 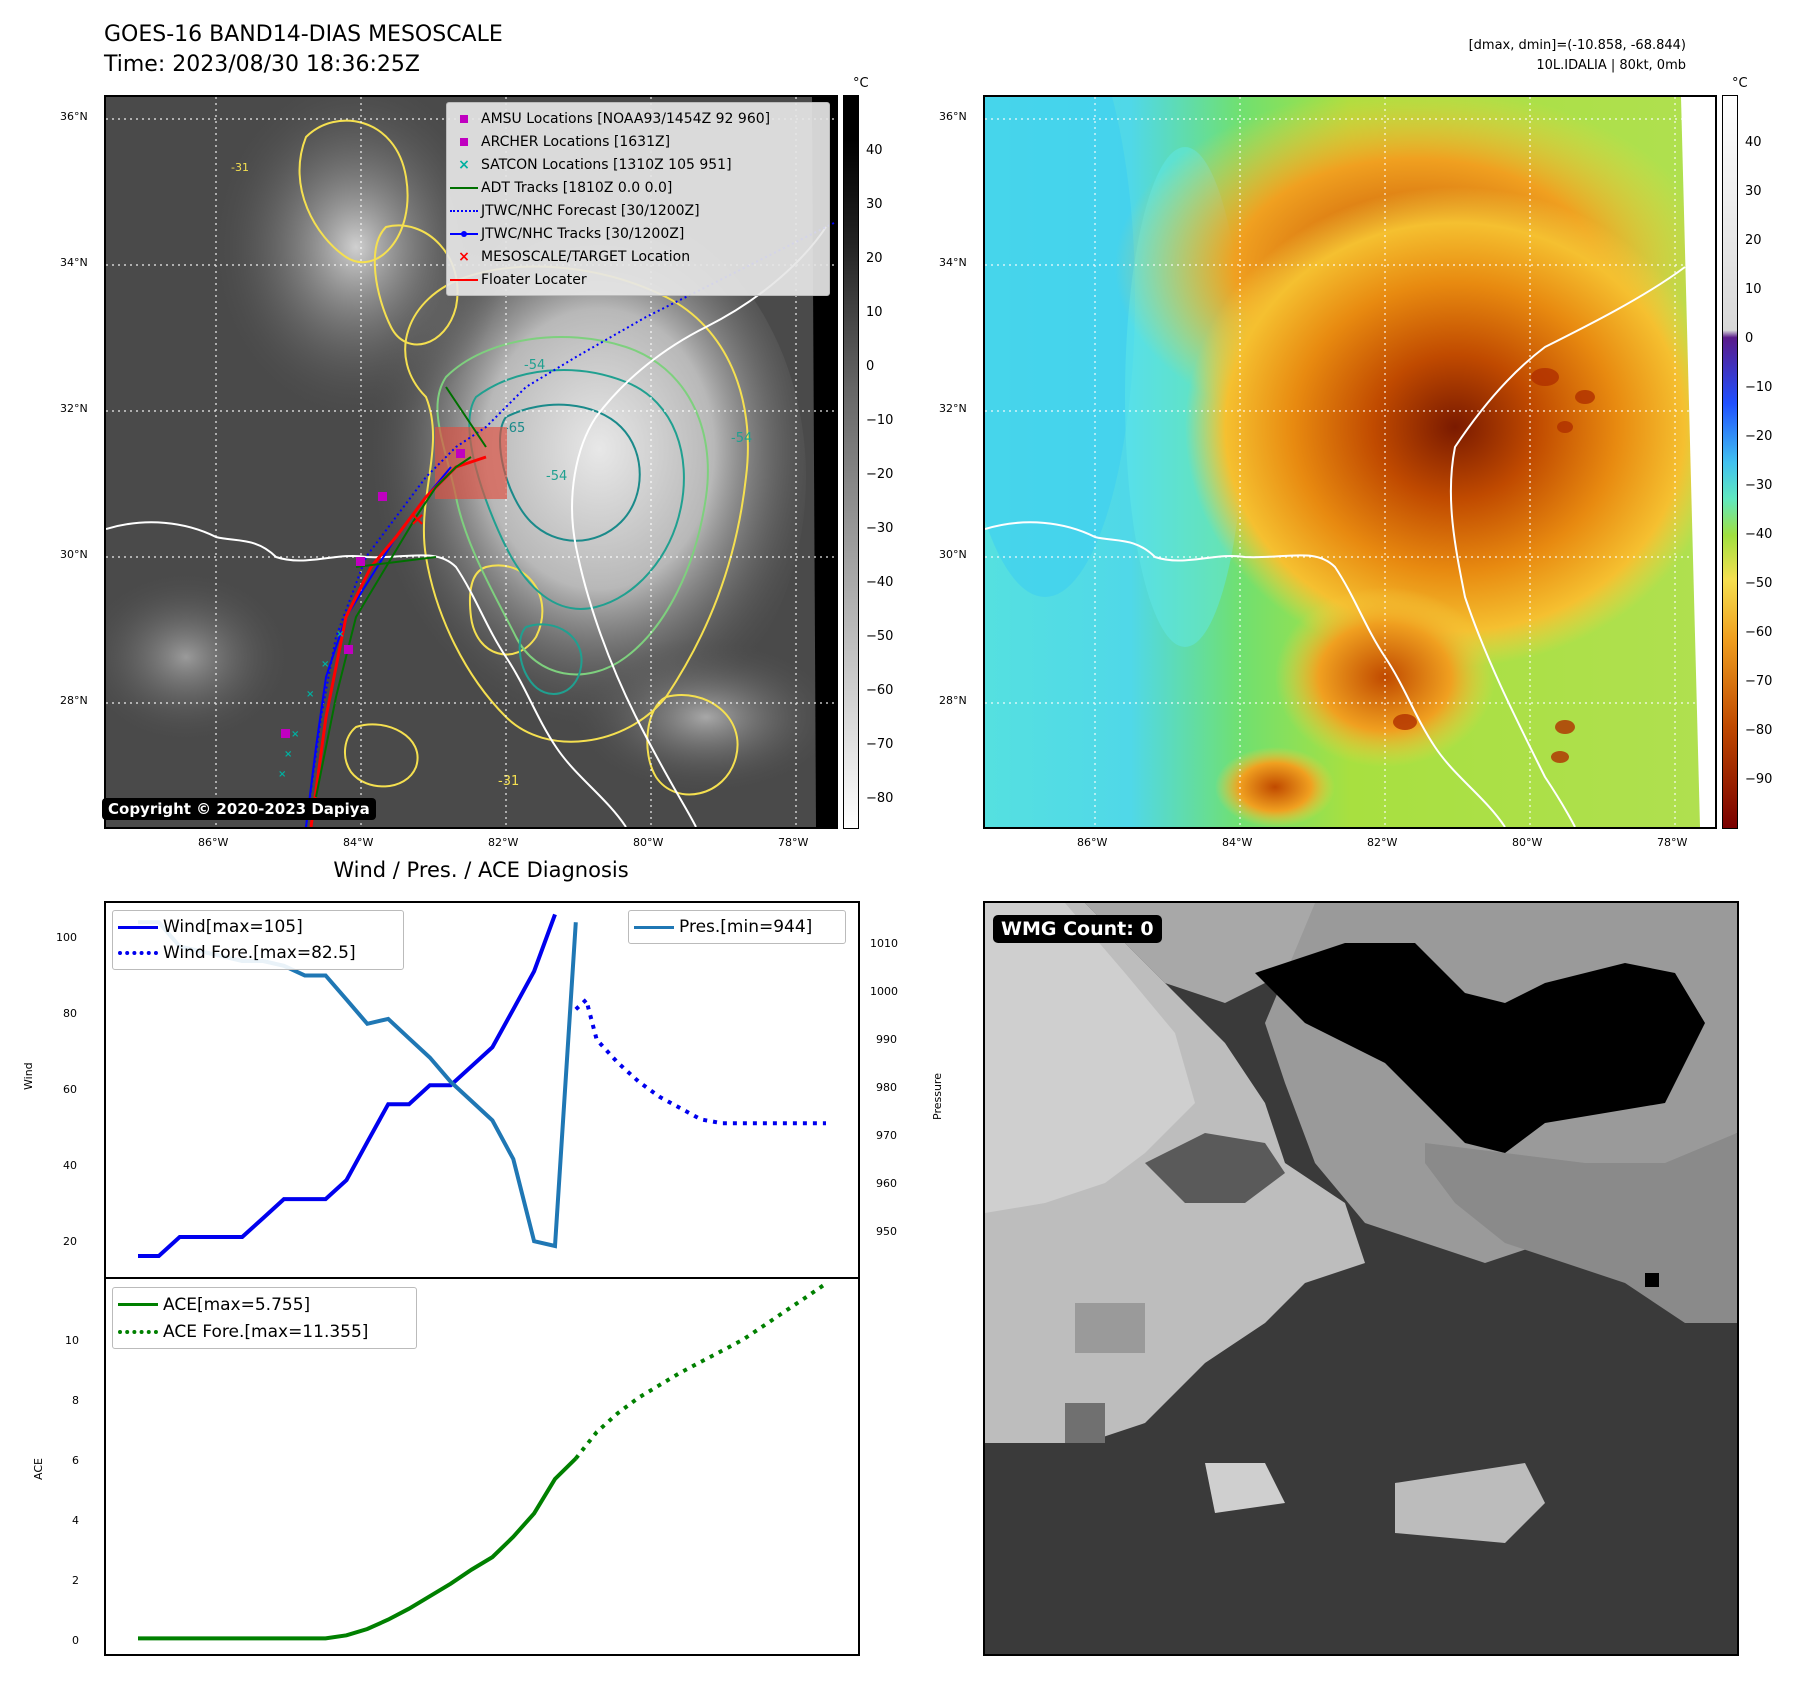 What do you see at coordinates (38, 1469) in the screenshot?
I see `ace-ylabel: ACE` at bounding box center [38, 1469].